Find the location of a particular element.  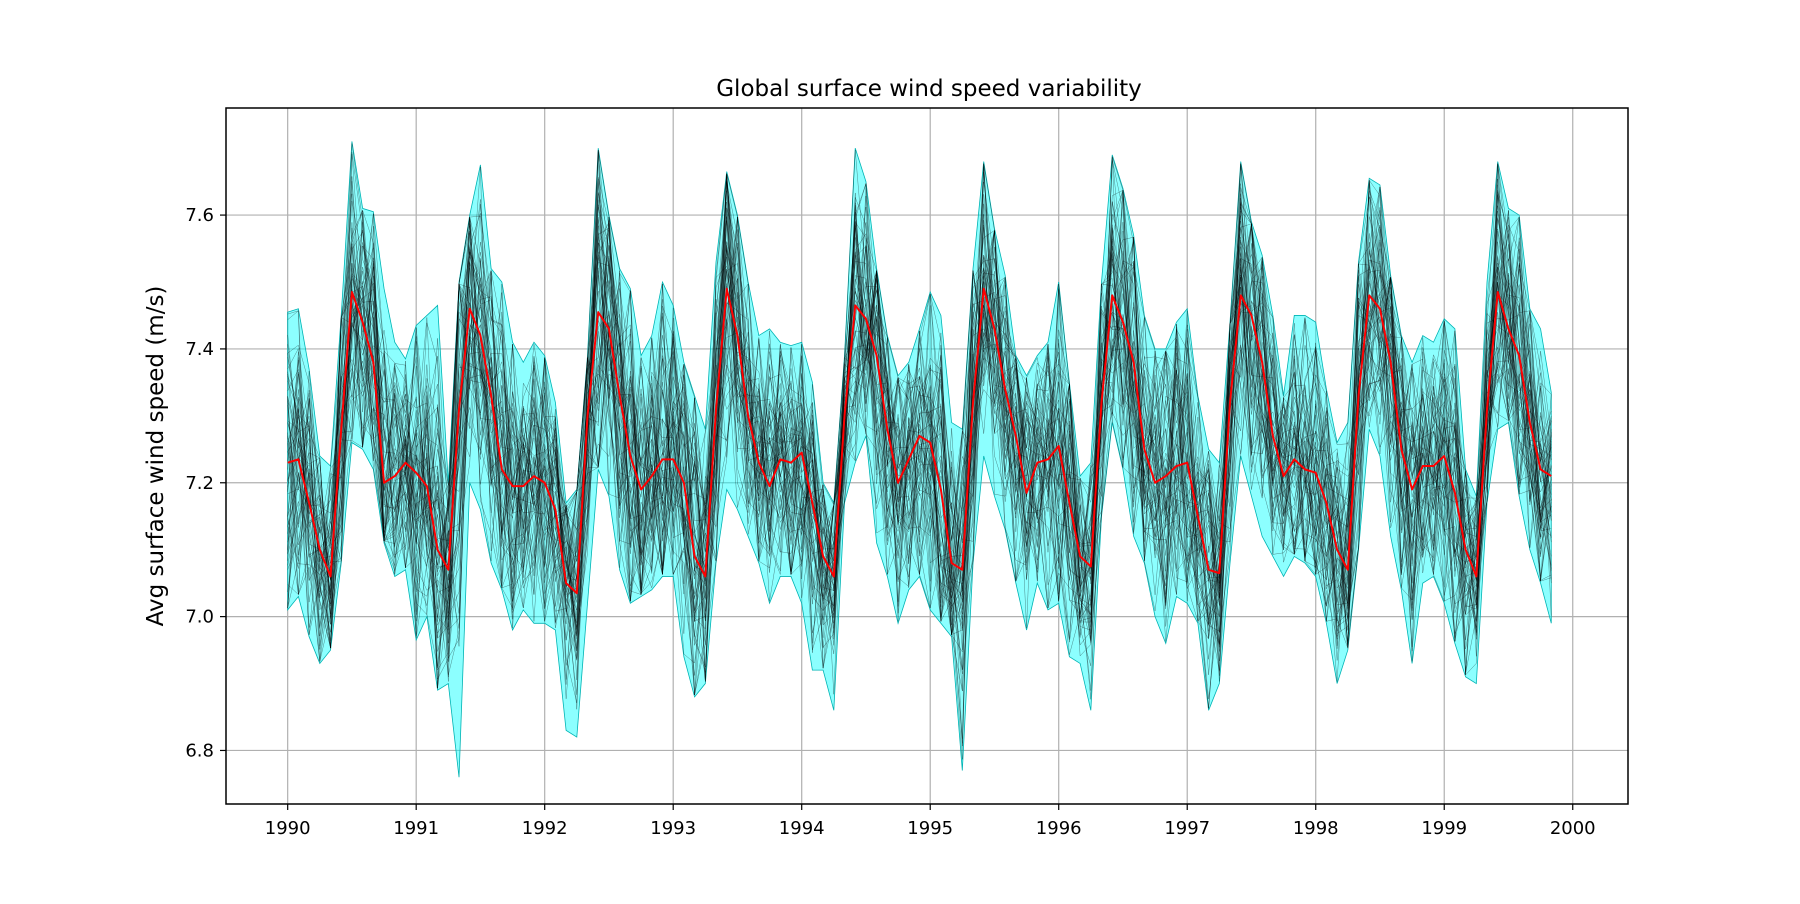

y-axis-ticks: 6.8 7.0 7.2 7.4 7.6 is located at coordinates (205, 483).